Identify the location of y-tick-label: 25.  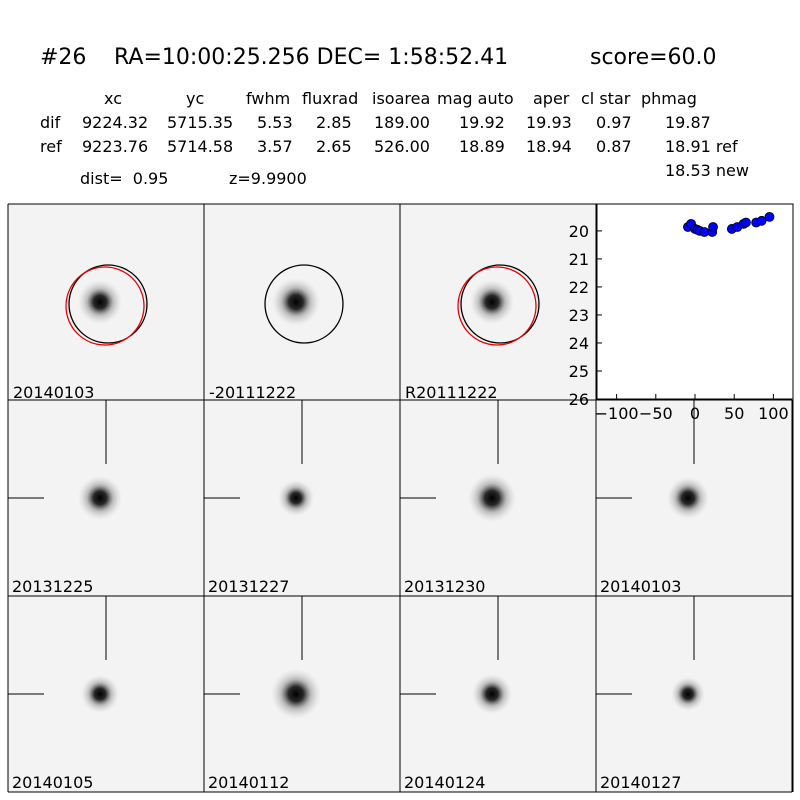
(579, 371).